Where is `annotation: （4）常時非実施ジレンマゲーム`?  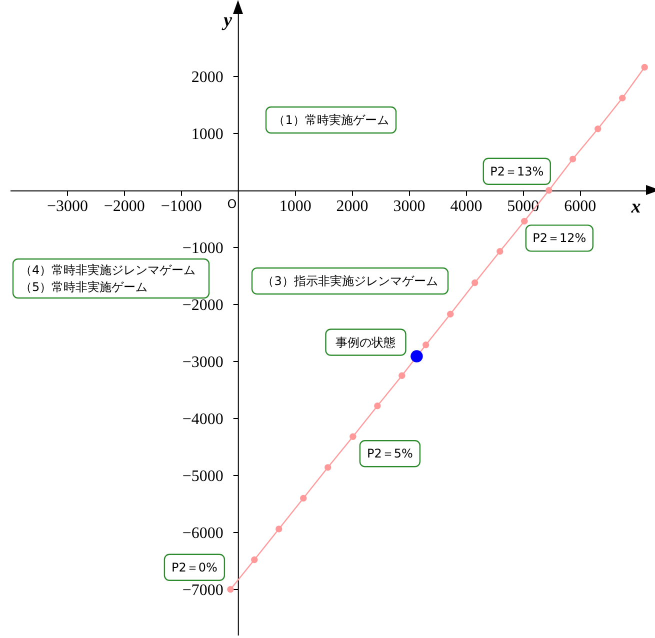 annotation: （4）常時非実施ジレンマゲーム is located at coordinates (108, 270).